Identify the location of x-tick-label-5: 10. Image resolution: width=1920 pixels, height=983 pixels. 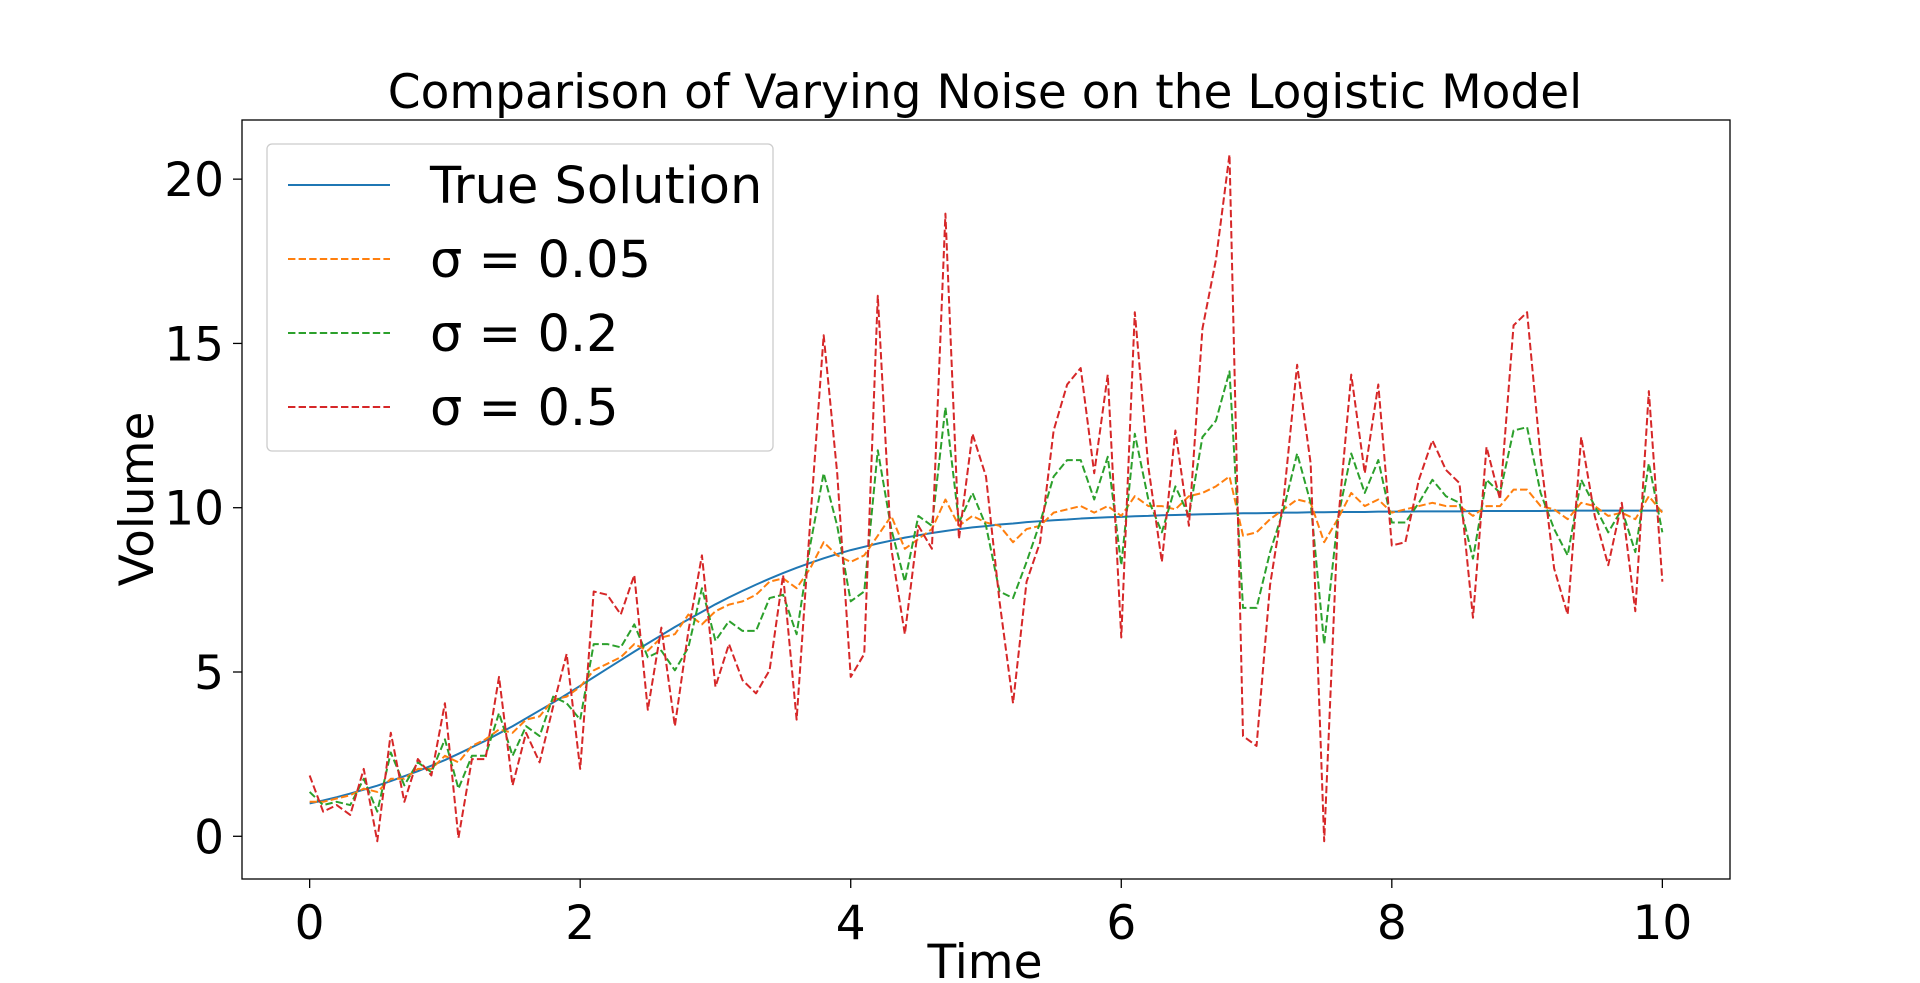
(1662, 923).